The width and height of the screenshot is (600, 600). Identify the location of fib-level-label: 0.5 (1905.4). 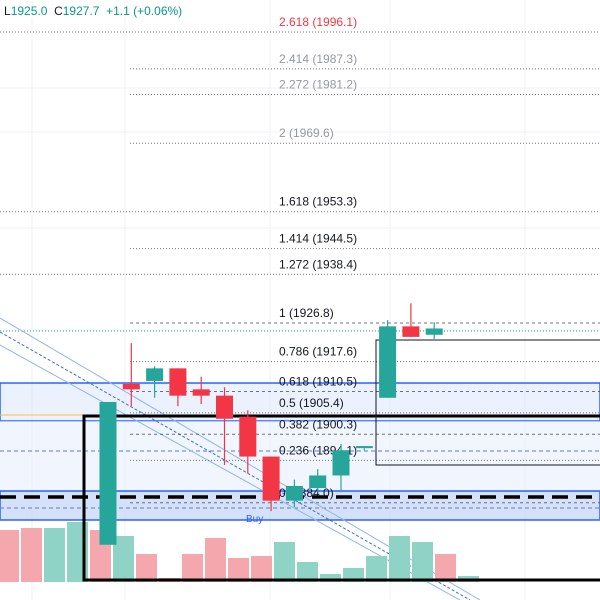
(311, 403).